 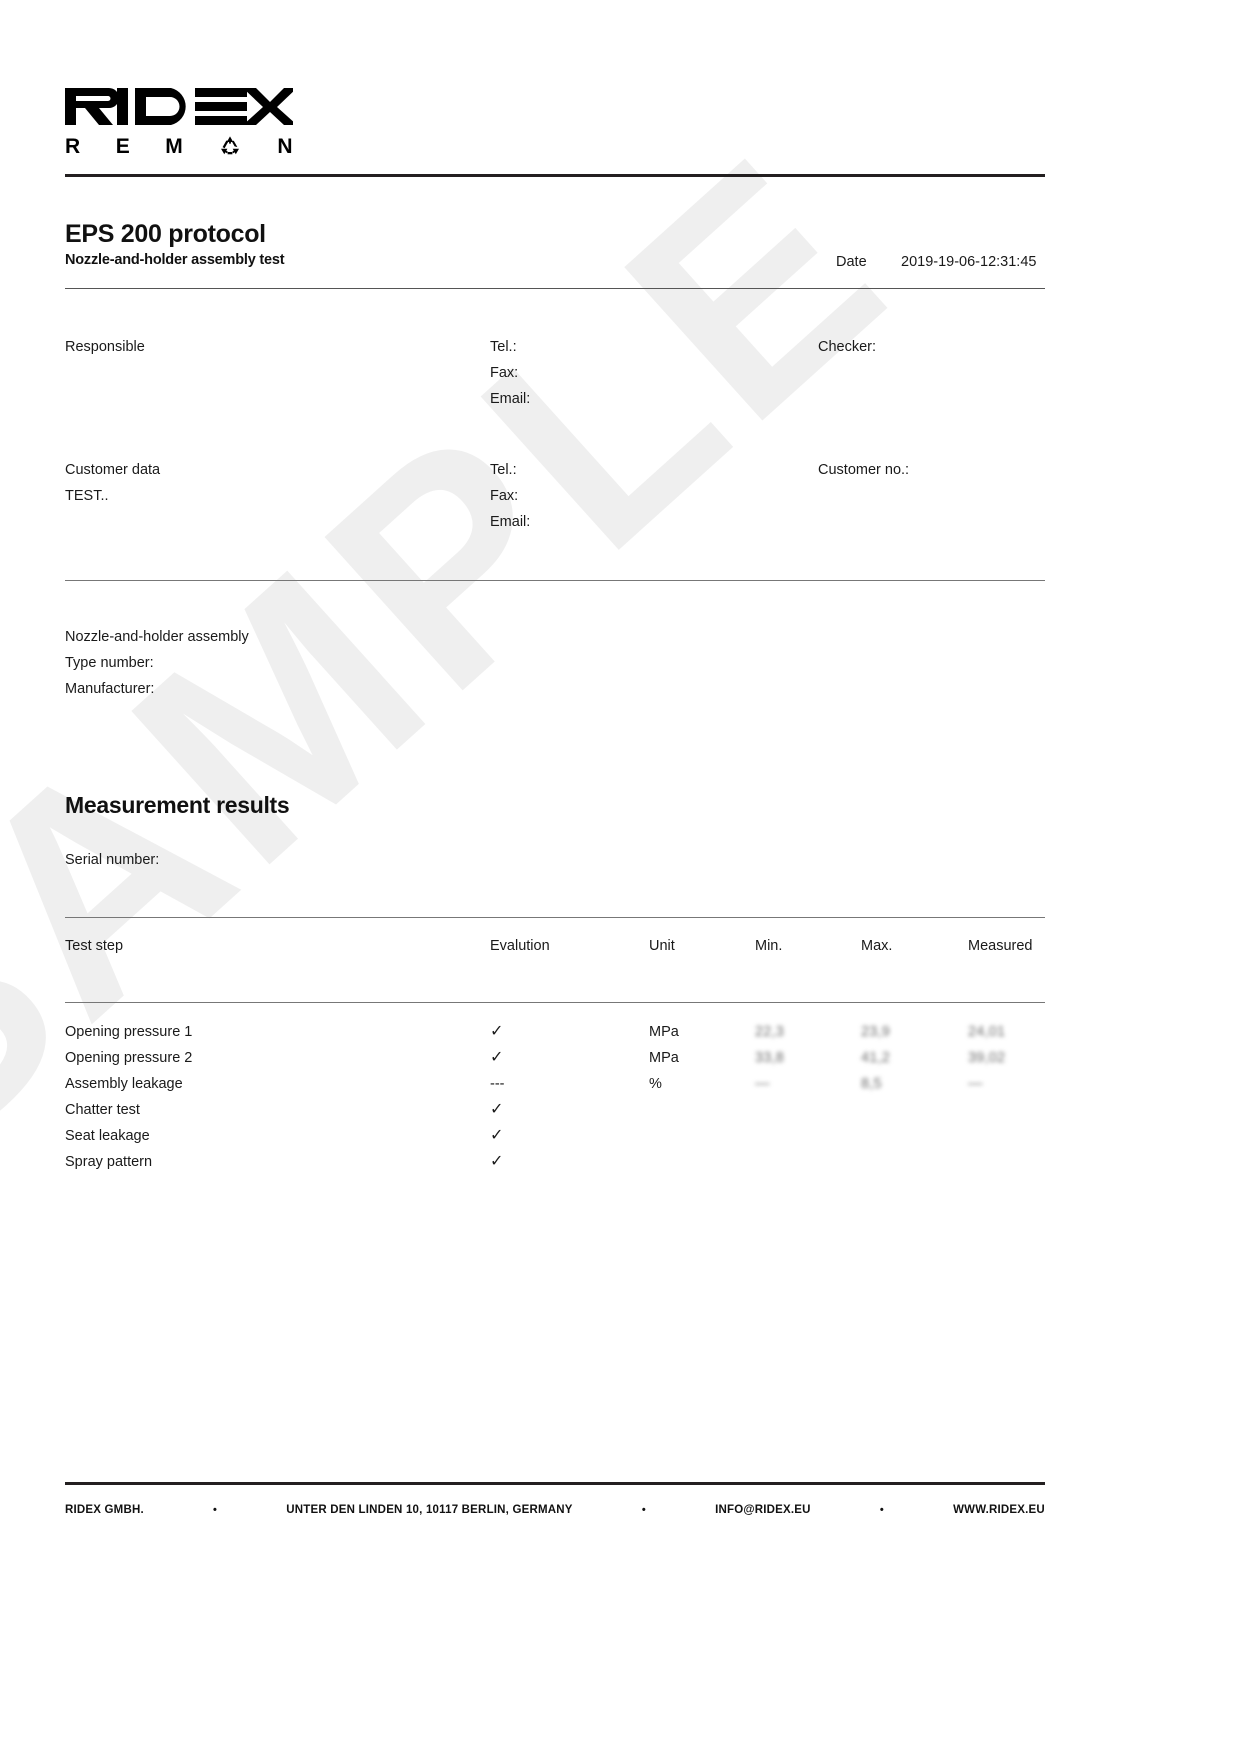 What do you see at coordinates (175, 260) in the screenshot?
I see `page-subtitle: Nozzle-and-holder assembly test` at bounding box center [175, 260].